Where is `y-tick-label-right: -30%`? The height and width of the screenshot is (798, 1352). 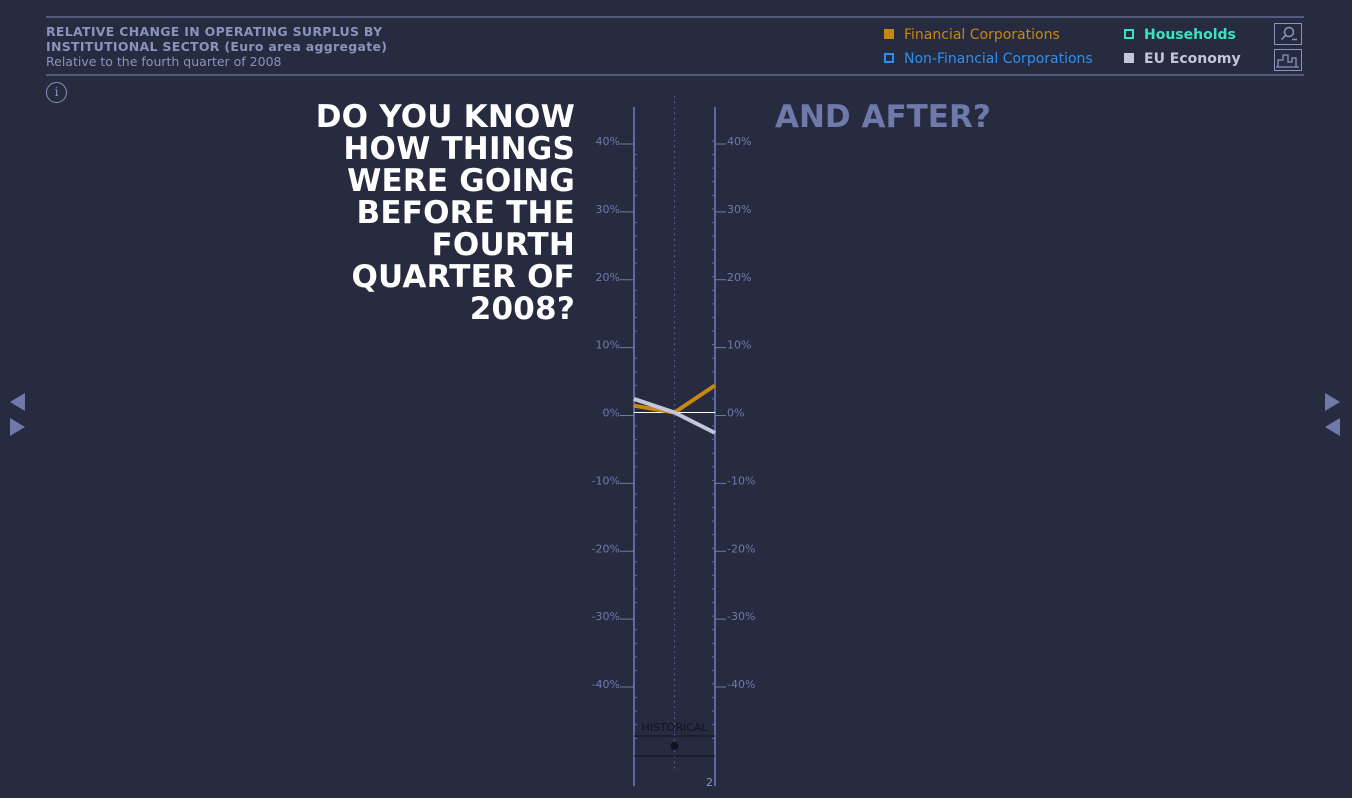 y-tick-label-right: -30% is located at coordinates (741, 616).